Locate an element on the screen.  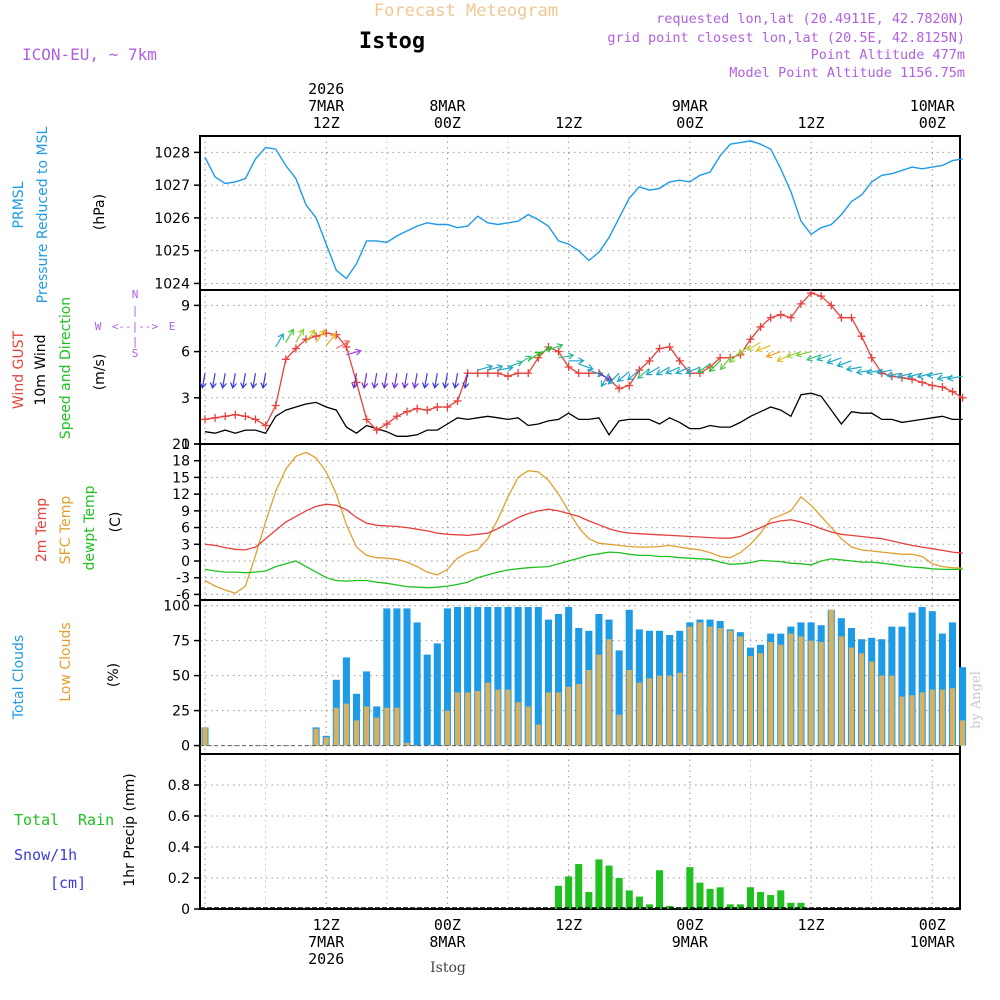
total-clouds-label: Total Clouds is located at coordinates (19, 677).